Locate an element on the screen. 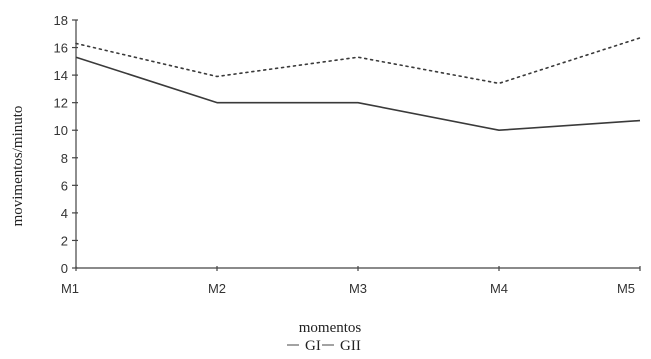 This screenshot has width=651, height=359. x-ticks: M1 M2 M3 M4 M5 is located at coordinates (351, 281).